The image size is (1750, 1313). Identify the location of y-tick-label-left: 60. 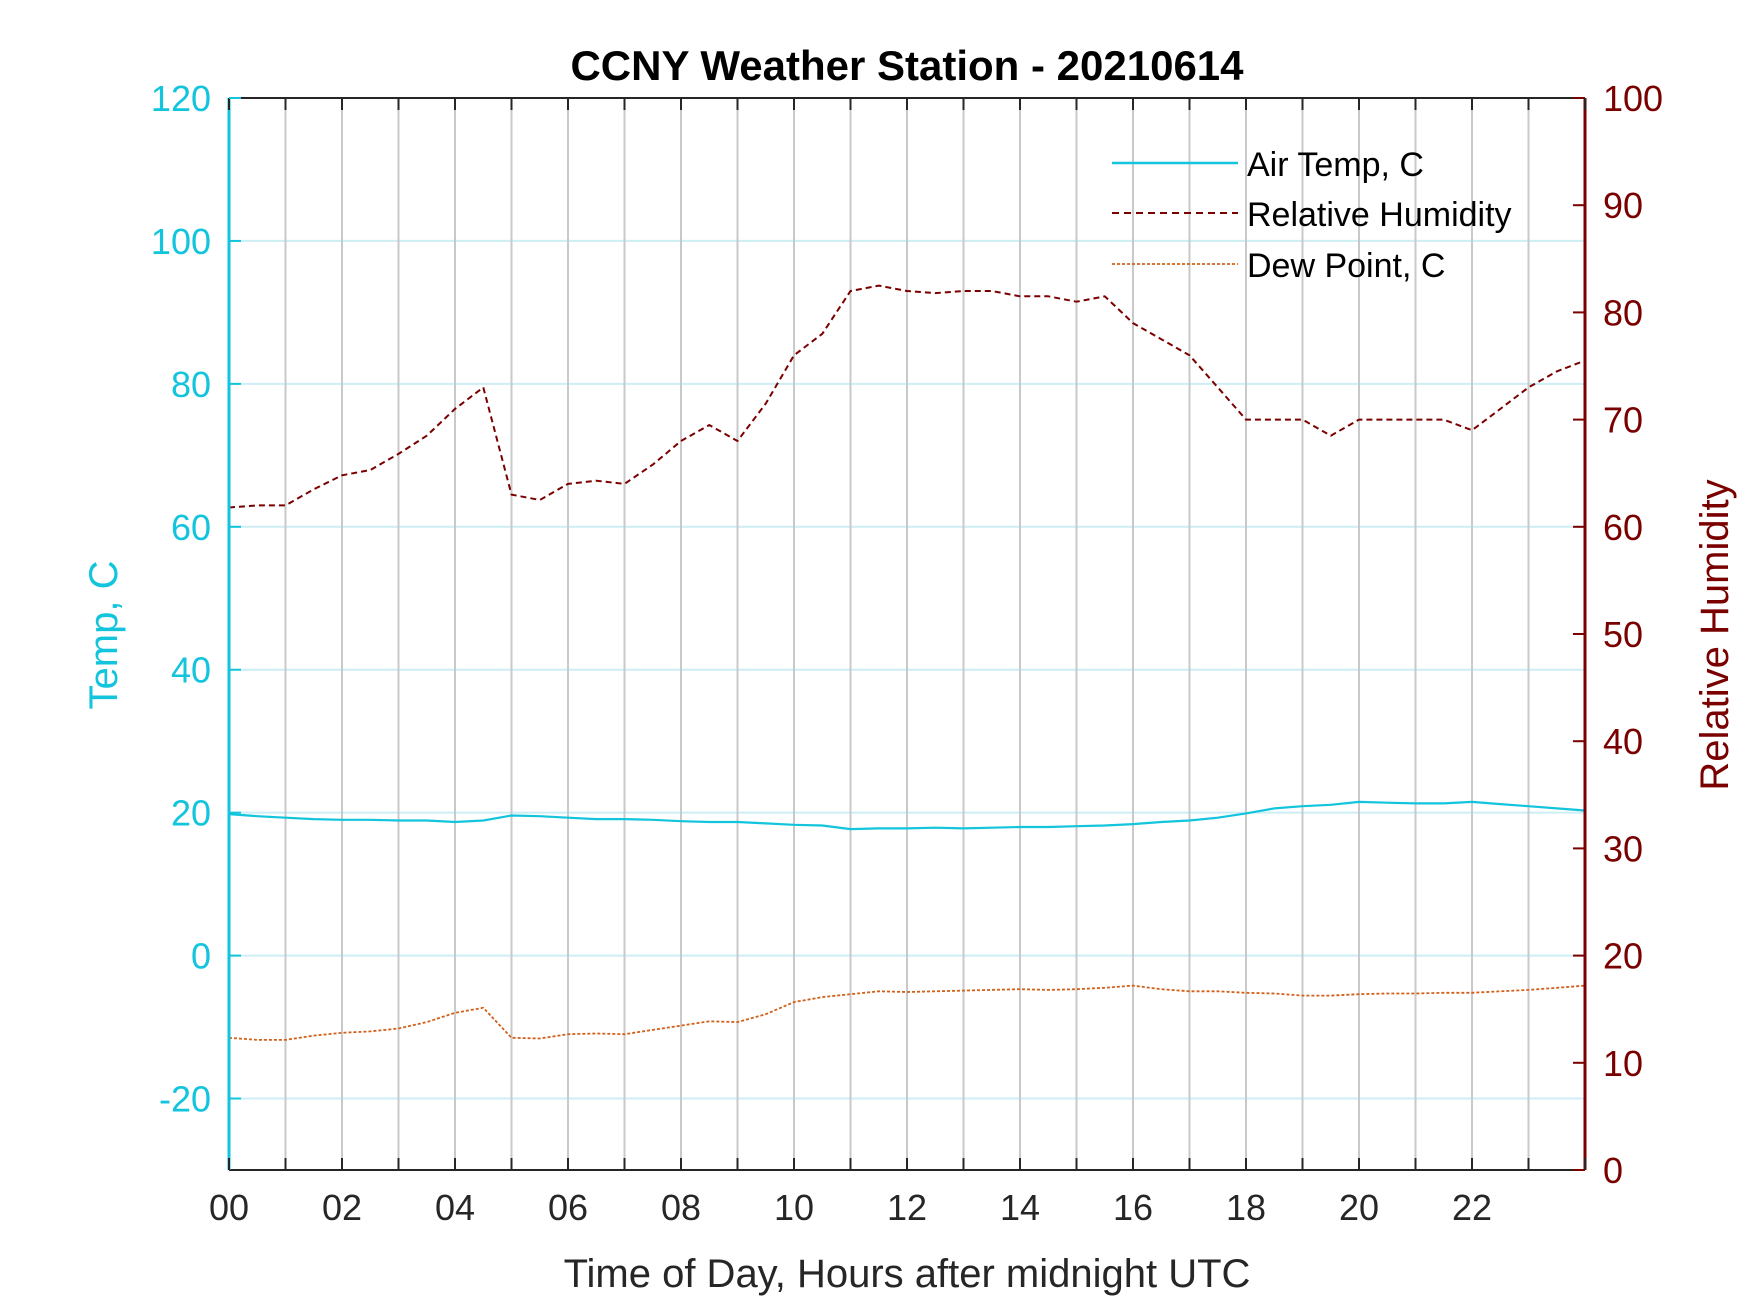
(191, 527).